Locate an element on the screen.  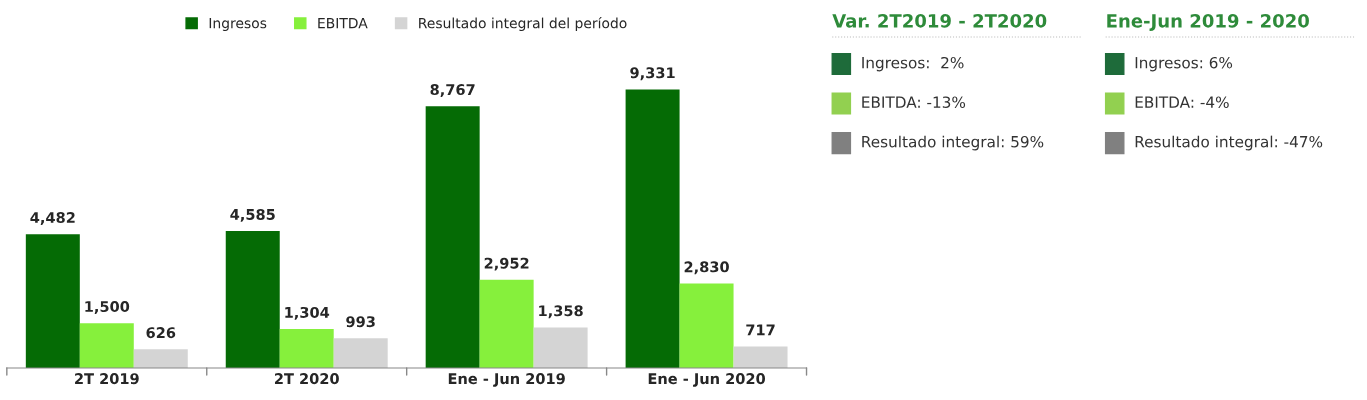
text: Ingresos: 2% is located at coordinates (913, 64).